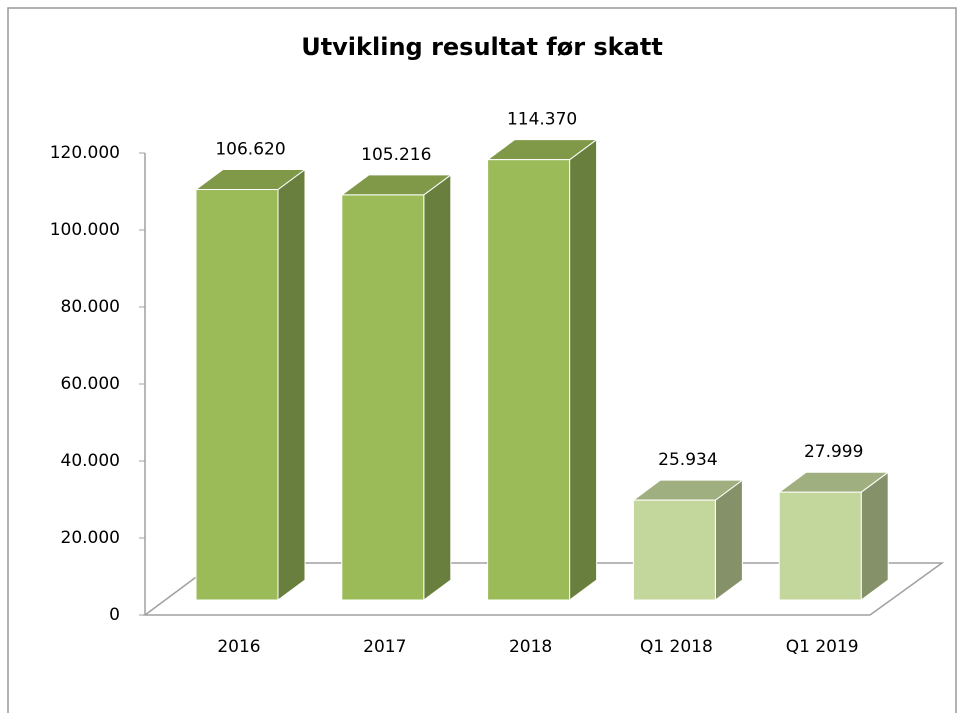 This screenshot has width=964, height=713. I want to click on x-tick-label: 2017, so click(384, 647).